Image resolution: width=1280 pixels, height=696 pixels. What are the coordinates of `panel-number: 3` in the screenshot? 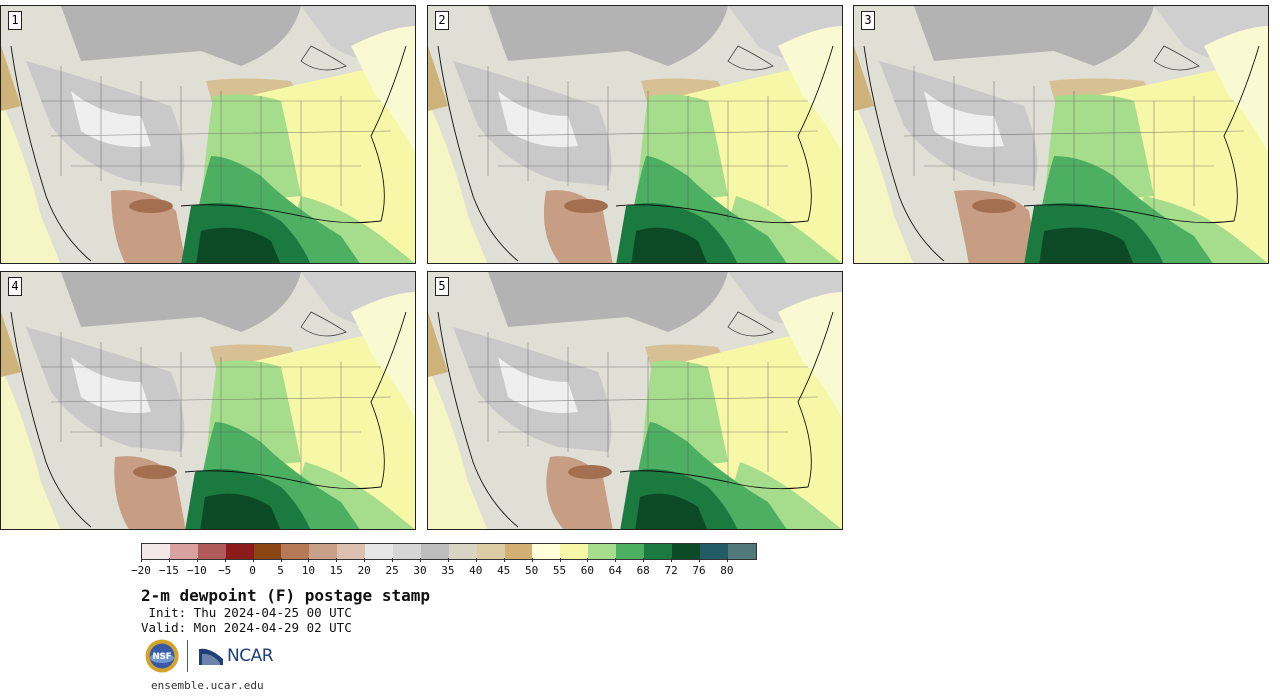 It's located at (868, 20).